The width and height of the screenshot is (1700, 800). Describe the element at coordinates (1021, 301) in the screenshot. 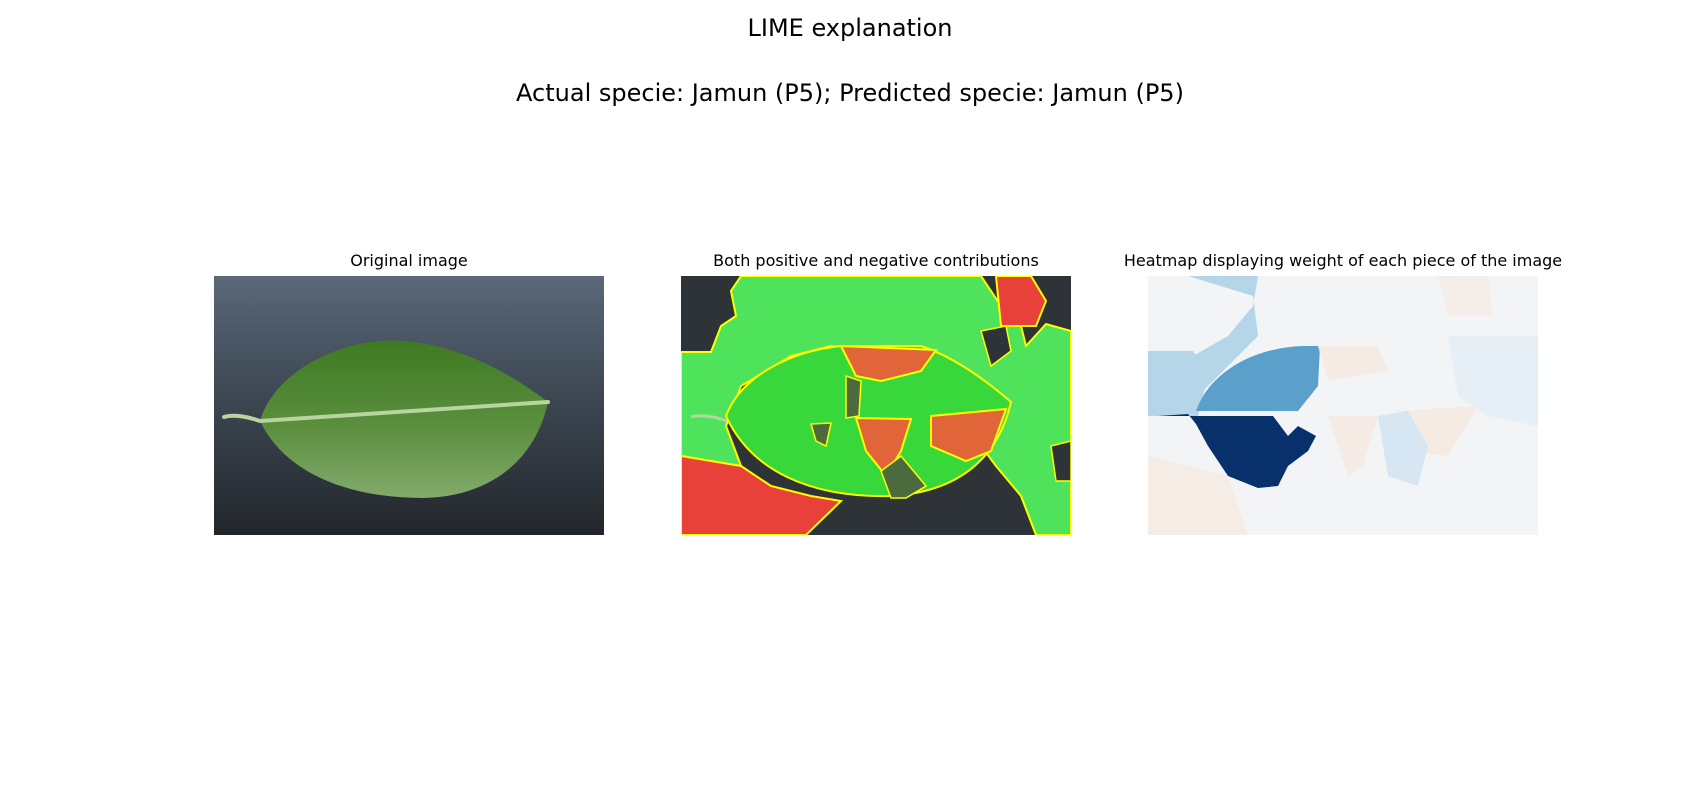

I see `negative-region-top-right` at that location.